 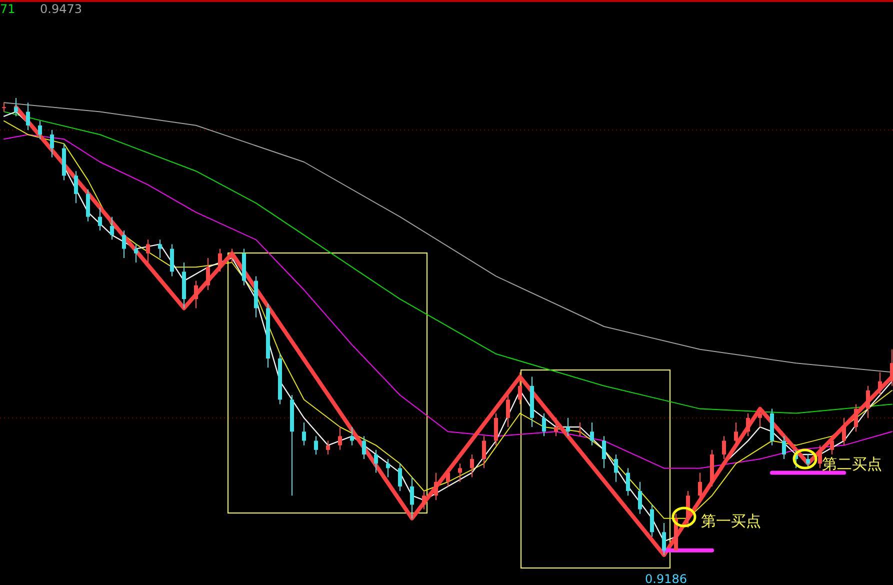 What do you see at coordinates (852, 464) in the screenshot?
I see `annotation: 第二买点` at bounding box center [852, 464].